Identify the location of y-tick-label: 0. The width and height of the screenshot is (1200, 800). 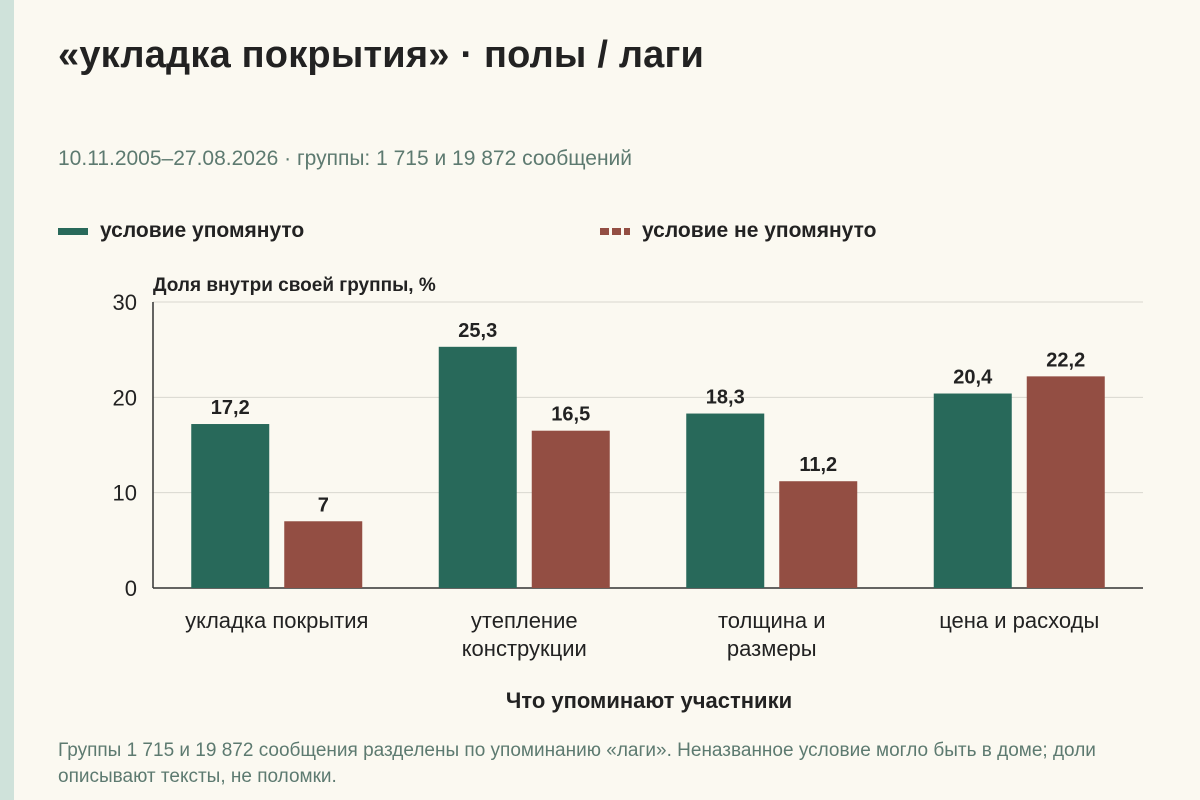
(131, 588).